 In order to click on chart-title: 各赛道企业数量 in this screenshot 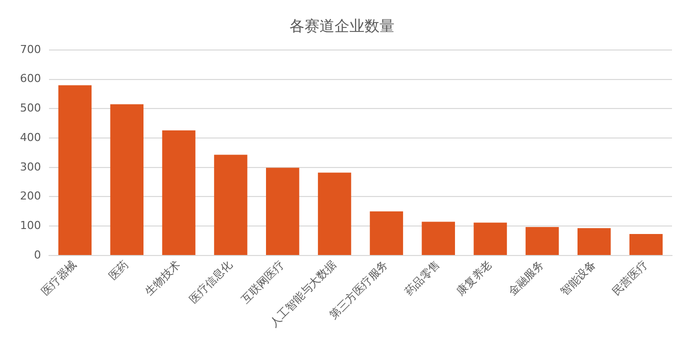, I will do `click(342, 25)`.